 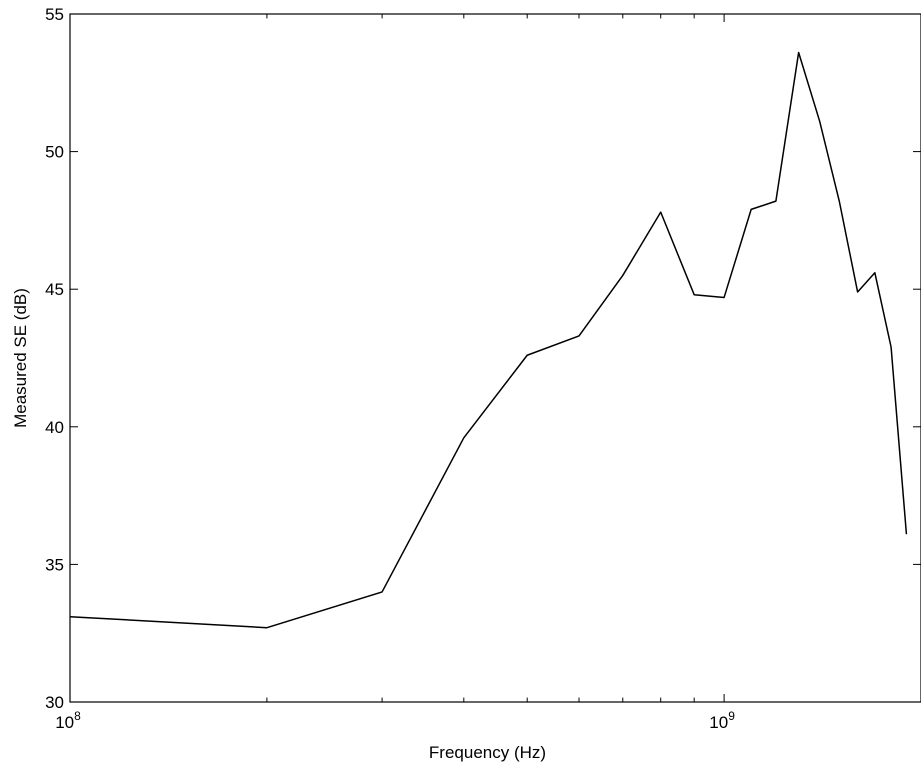 I want to click on y-tick-label: 45, so click(x=54, y=289).